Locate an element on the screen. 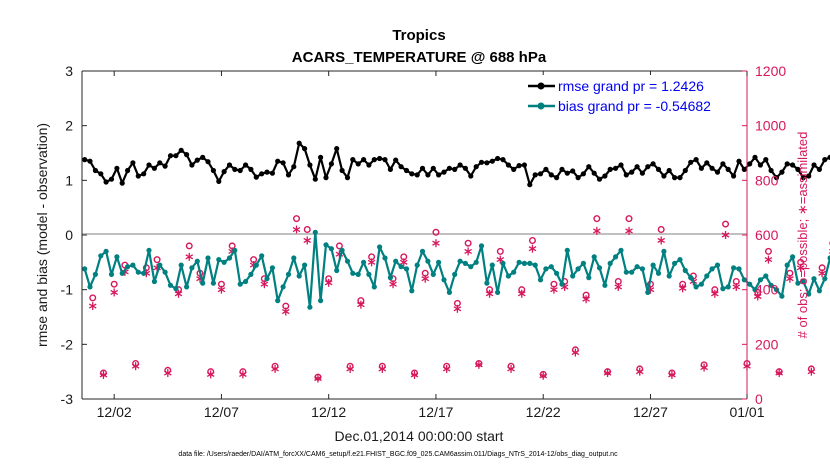 The image size is (830, 475). y-right-tick-label: 200 is located at coordinates (767, 344).